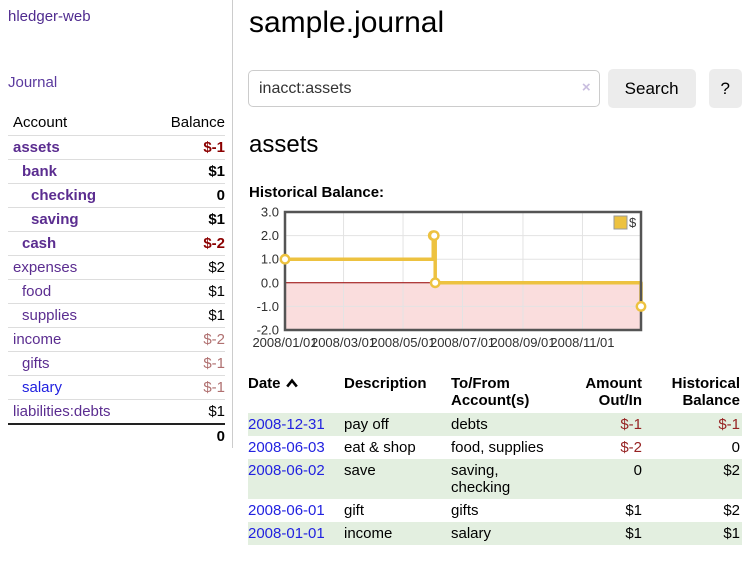 The image size is (742, 582). I want to click on account-link-assets: assets, so click(36, 147).